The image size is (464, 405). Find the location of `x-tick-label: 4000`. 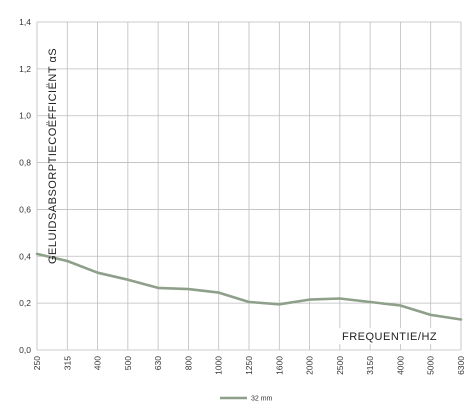

x-tick-label: 4000 is located at coordinates (400, 365).